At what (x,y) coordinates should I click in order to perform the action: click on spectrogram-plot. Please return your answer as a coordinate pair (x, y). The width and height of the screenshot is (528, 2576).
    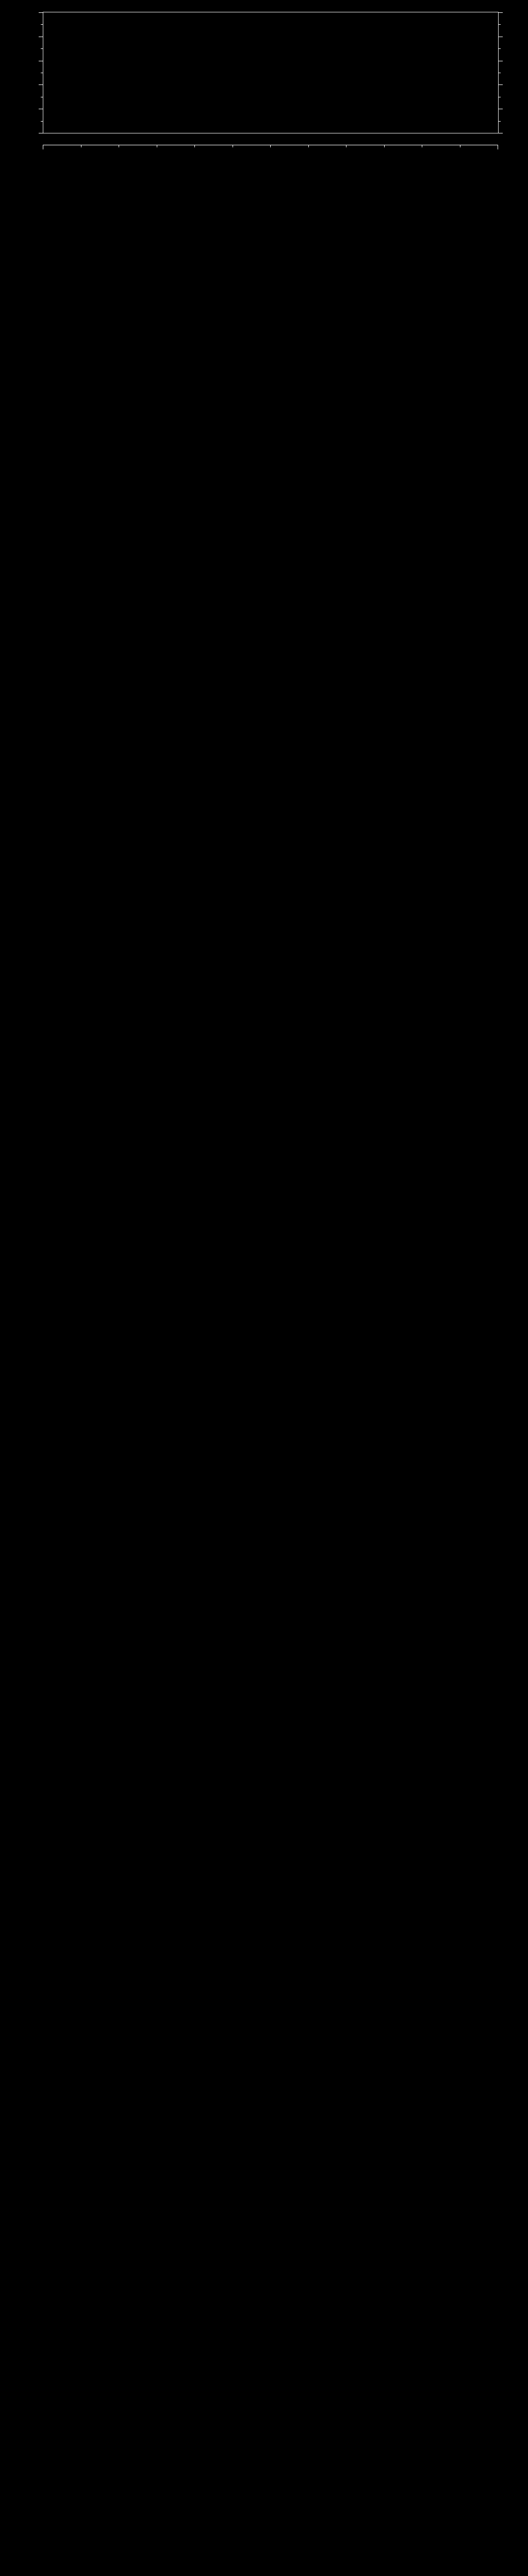
    Looking at the image, I should click on (271, 72).